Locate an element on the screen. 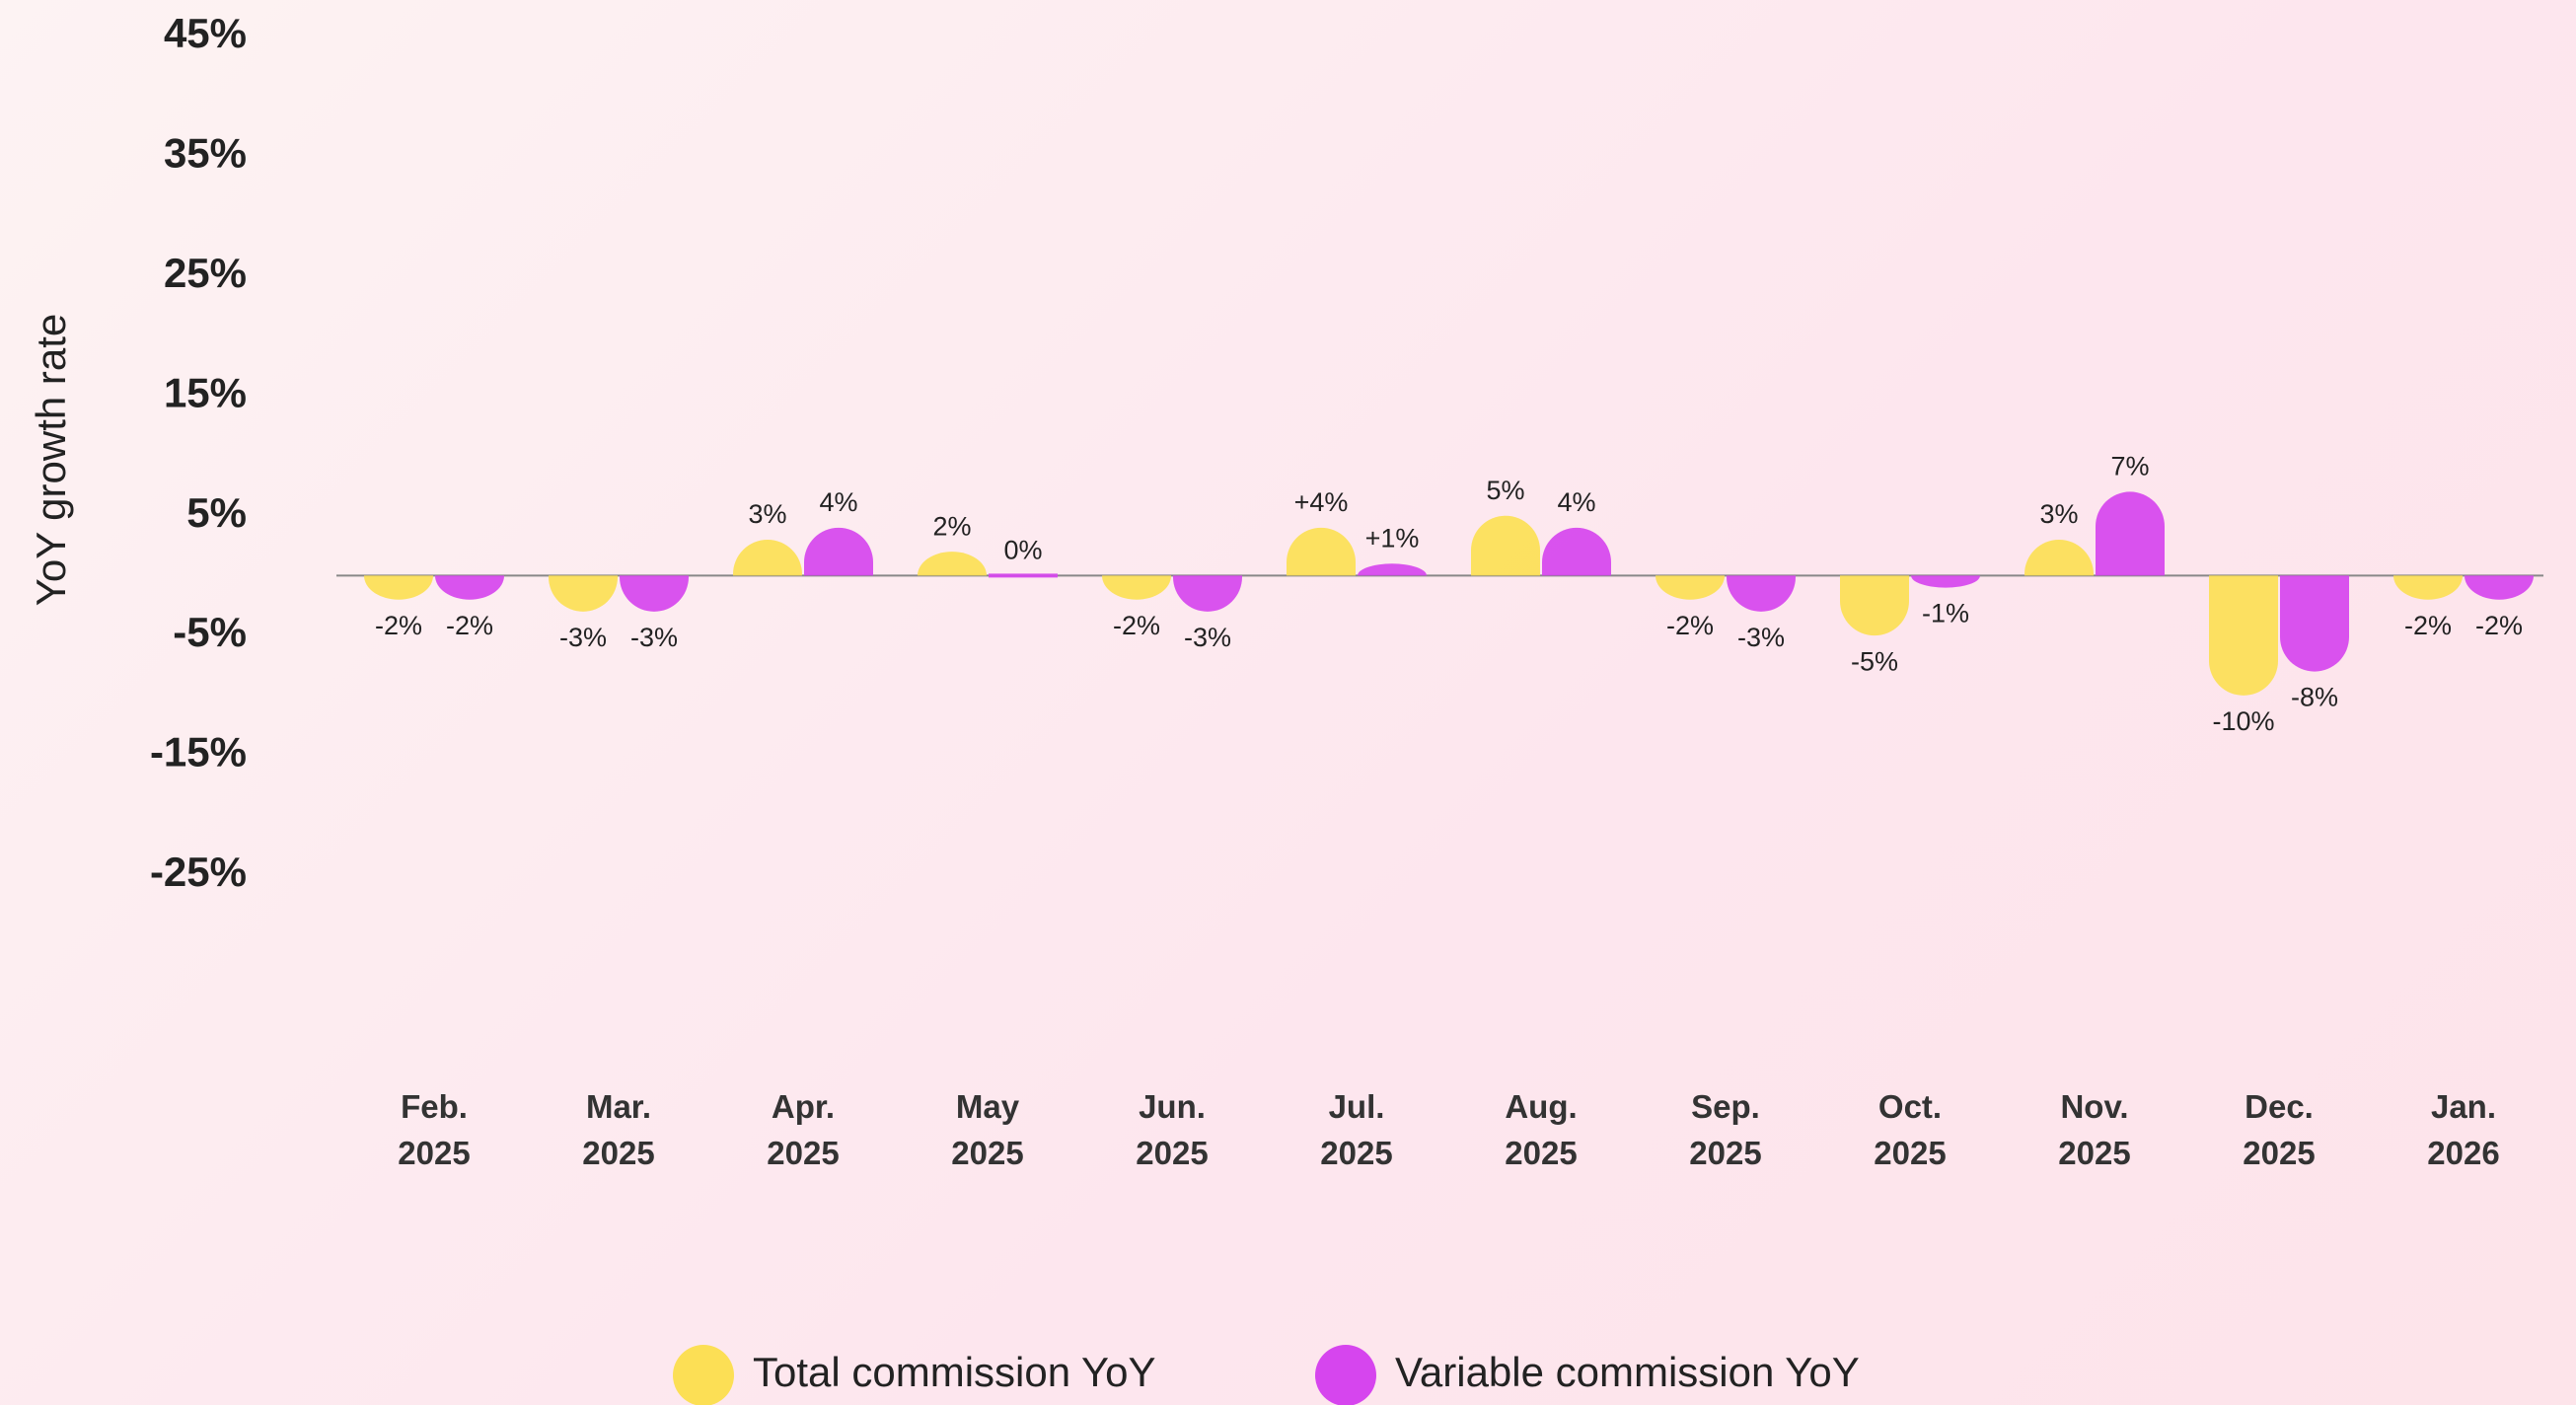  x-tick-line: Dec. is located at coordinates (2279, 1106).